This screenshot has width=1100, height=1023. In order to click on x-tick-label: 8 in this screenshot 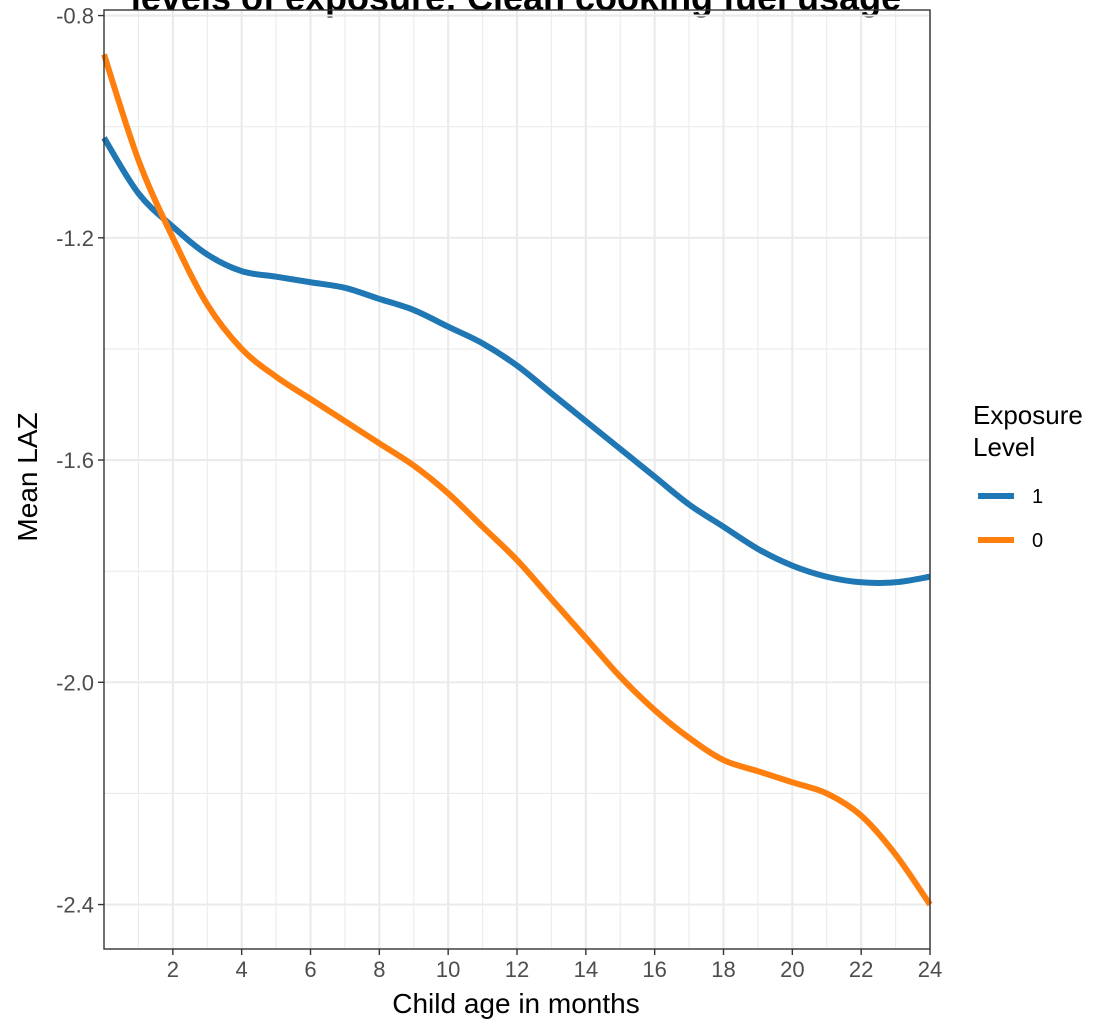, I will do `click(379, 969)`.